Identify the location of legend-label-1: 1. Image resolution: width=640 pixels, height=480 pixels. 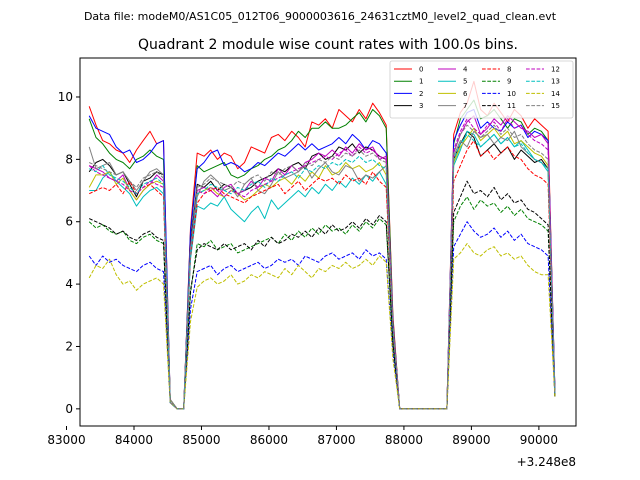
(421, 82).